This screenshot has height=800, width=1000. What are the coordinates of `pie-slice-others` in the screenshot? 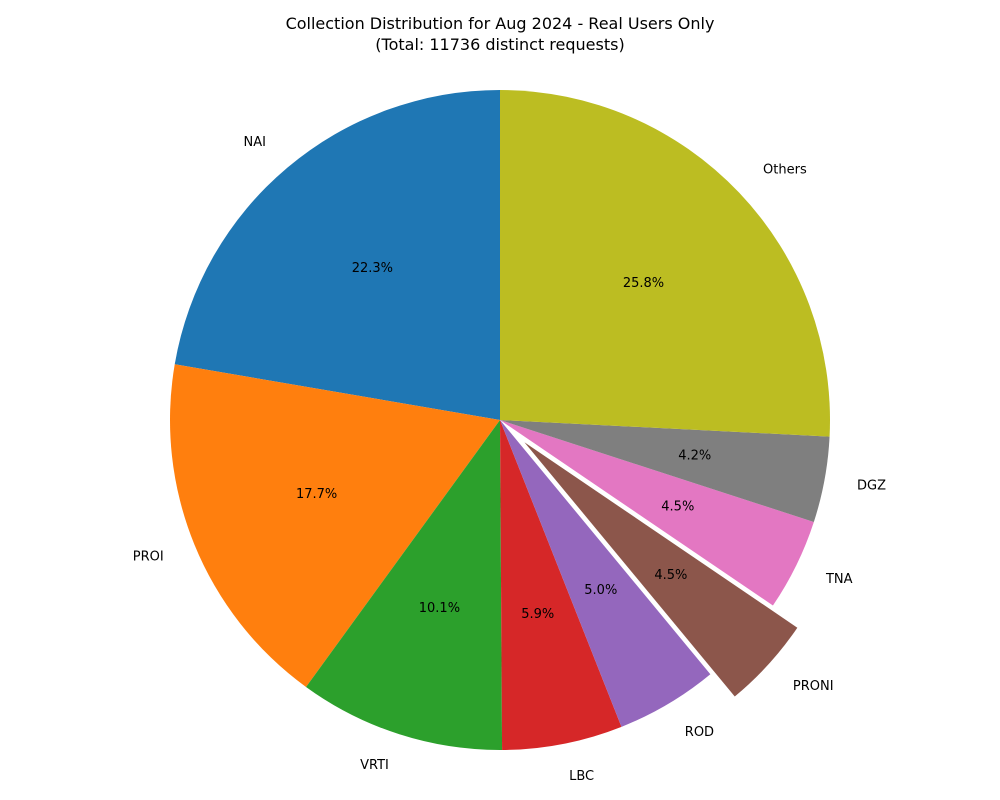 It's located at (665, 263).